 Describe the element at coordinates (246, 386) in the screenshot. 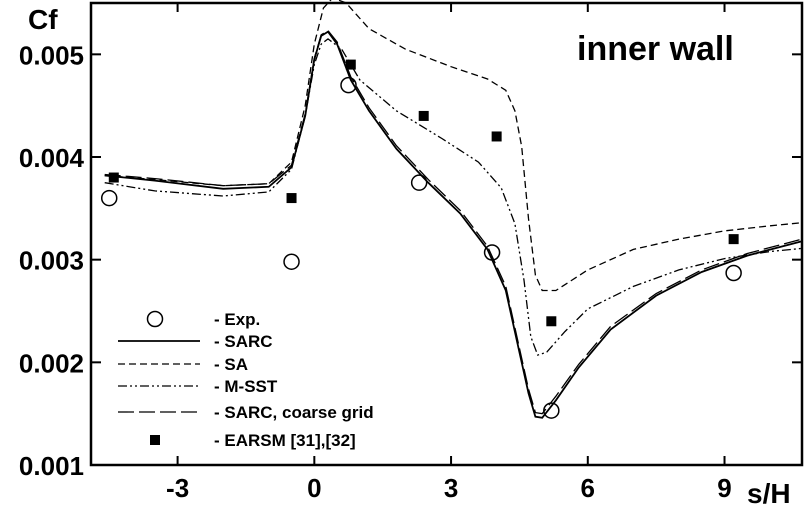

I see `legend-label: - M-SST` at that location.